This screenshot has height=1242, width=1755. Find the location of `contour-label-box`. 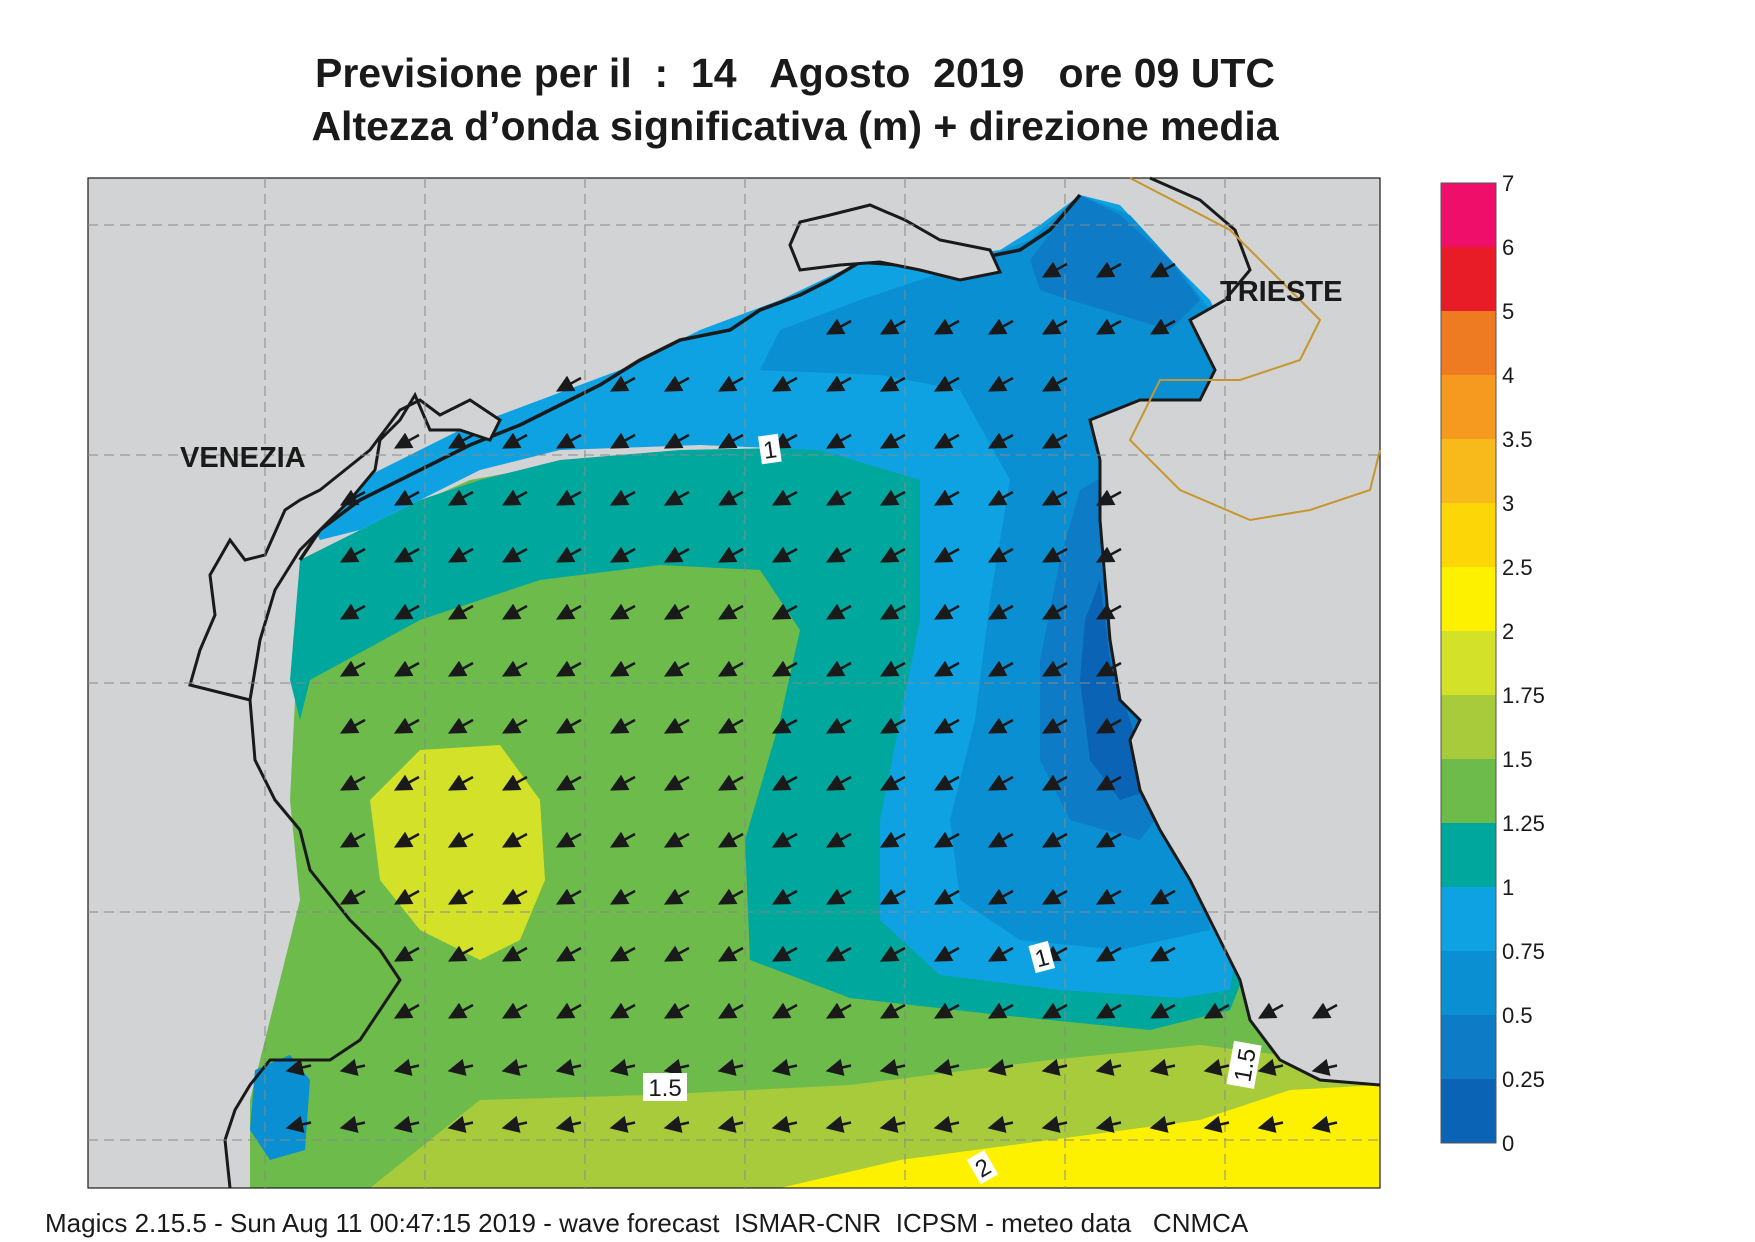

contour-label-box is located at coordinates (770, 449).